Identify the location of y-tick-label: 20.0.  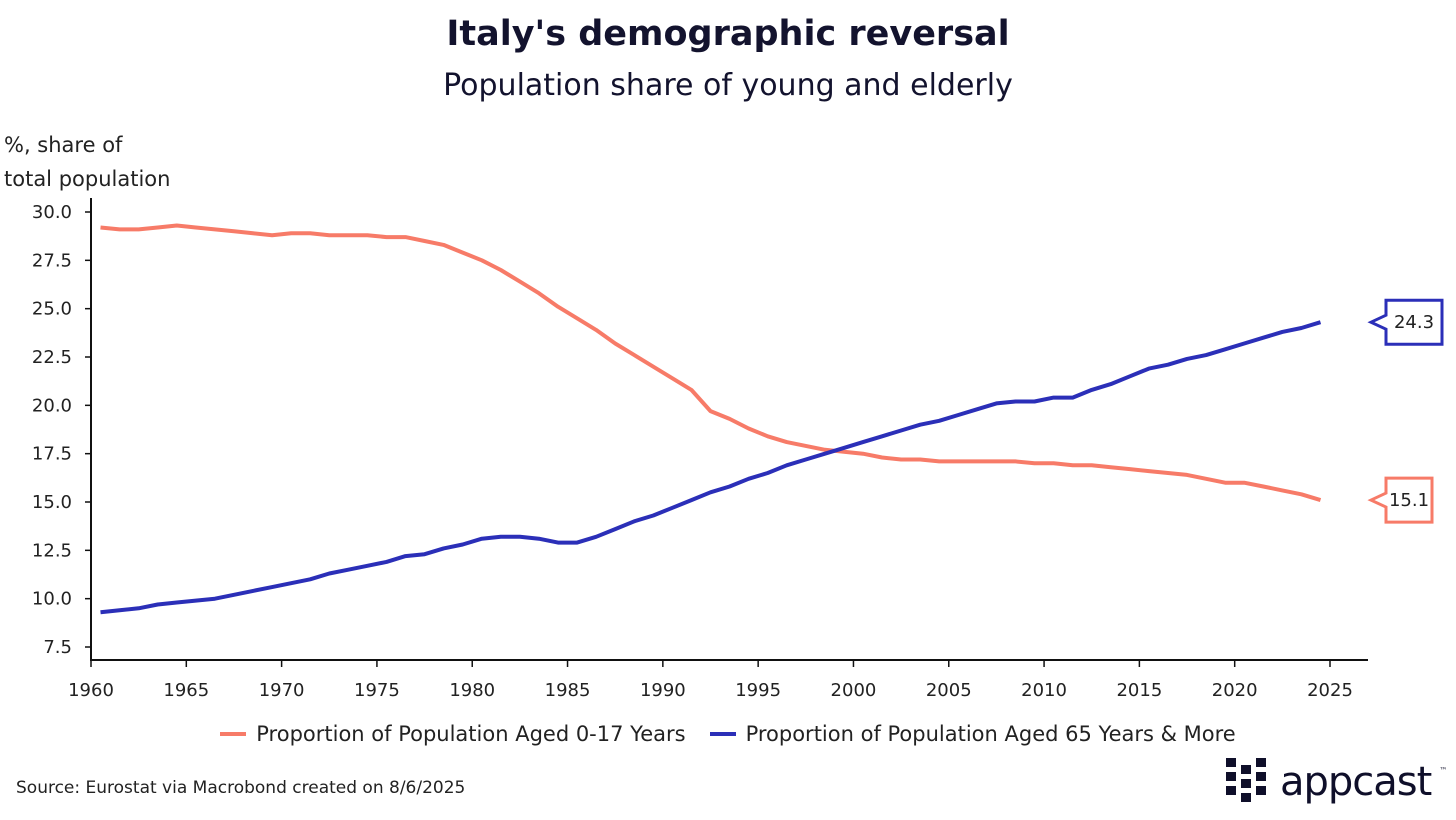
(52, 405).